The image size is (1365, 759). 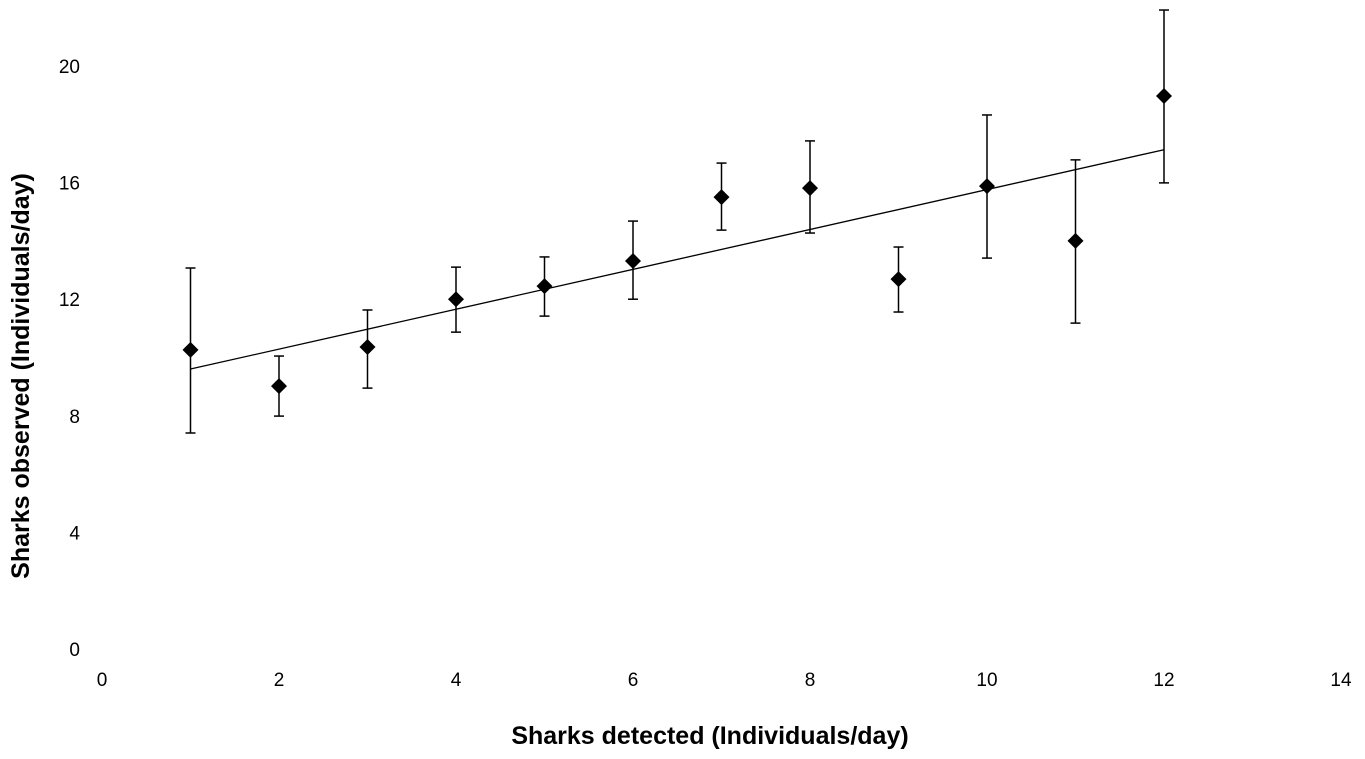 I want to click on x-tick-label: 12, so click(x=1163, y=680).